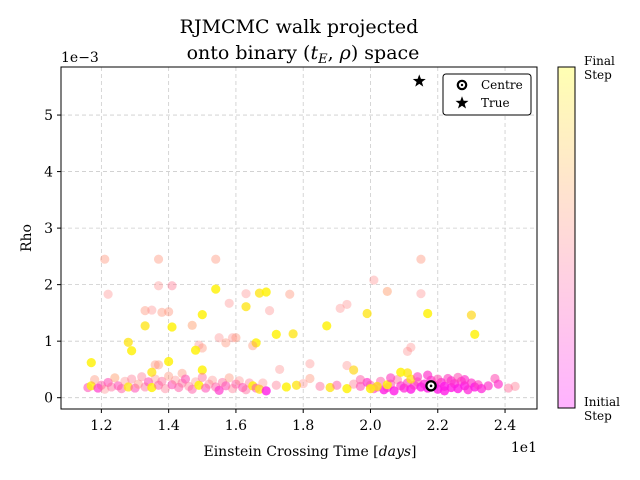 The width and height of the screenshot is (640, 480). I want to click on legend-centre-label: Centre, so click(502, 85).